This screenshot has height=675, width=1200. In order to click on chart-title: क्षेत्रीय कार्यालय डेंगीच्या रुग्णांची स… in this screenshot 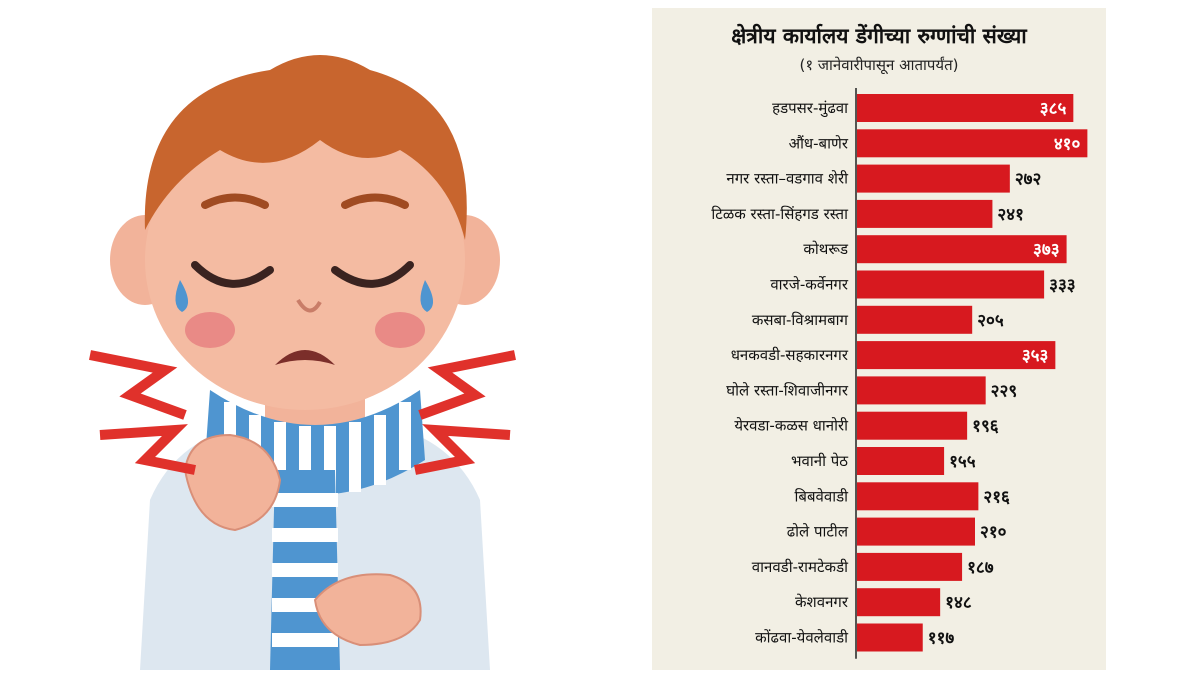, I will do `click(879, 36)`.